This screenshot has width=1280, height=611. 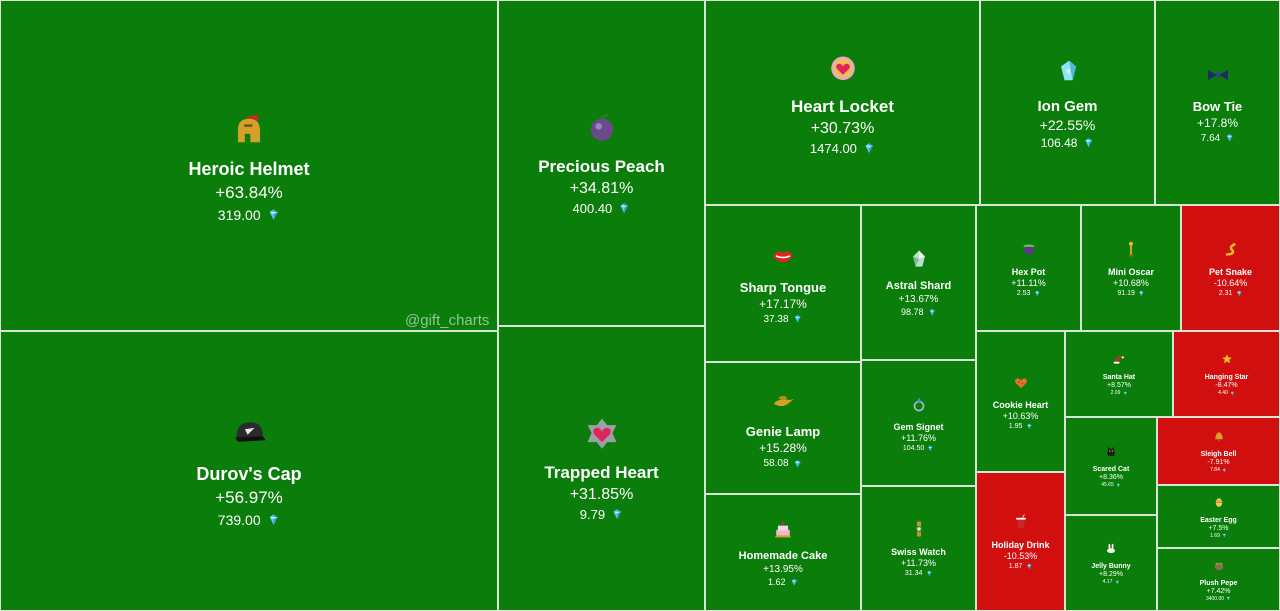 What do you see at coordinates (1107, 485) in the screenshot?
I see `tile-price-value: 45.65` at bounding box center [1107, 485].